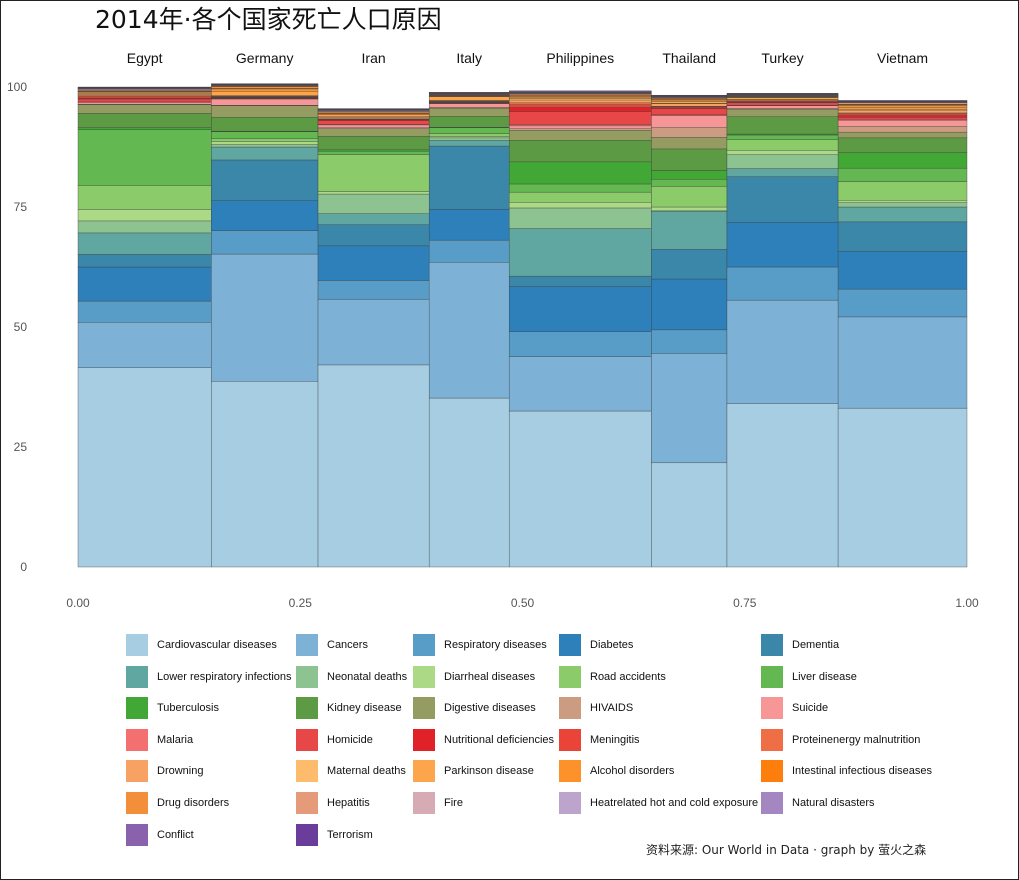  What do you see at coordinates (144, 120) in the screenshot?
I see `bar-segment-egypt-kidney-disease` at bounding box center [144, 120].